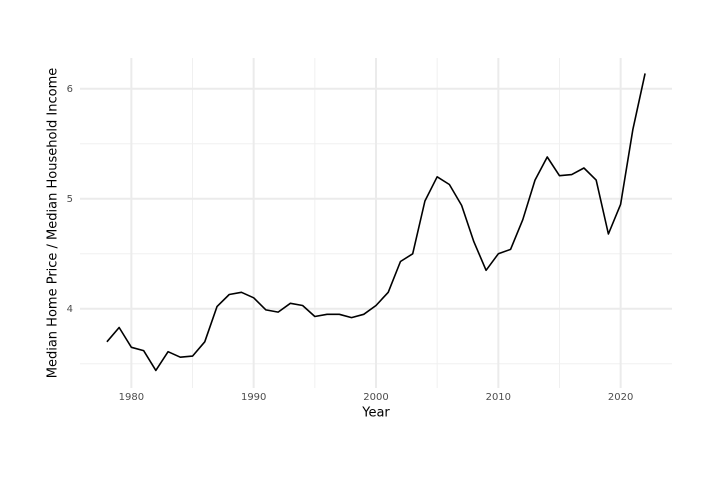 The width and height of the screenshot is (720, 480). I want to click on y-tick-label: 6, so click(70, 89).